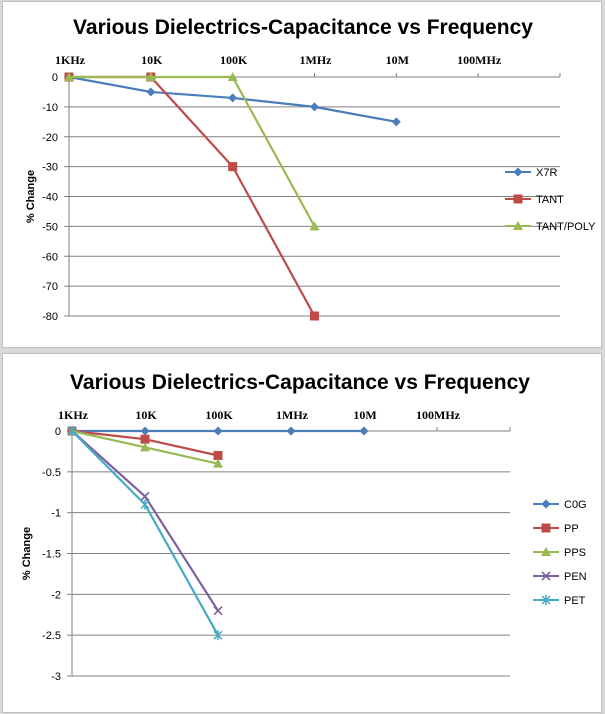 The height and width of the screenshot is (714, 605). What do you see at coordinates (575, 505) in the screenshot?
I see `legend-label: C0G` at bounding box center [575, 505].